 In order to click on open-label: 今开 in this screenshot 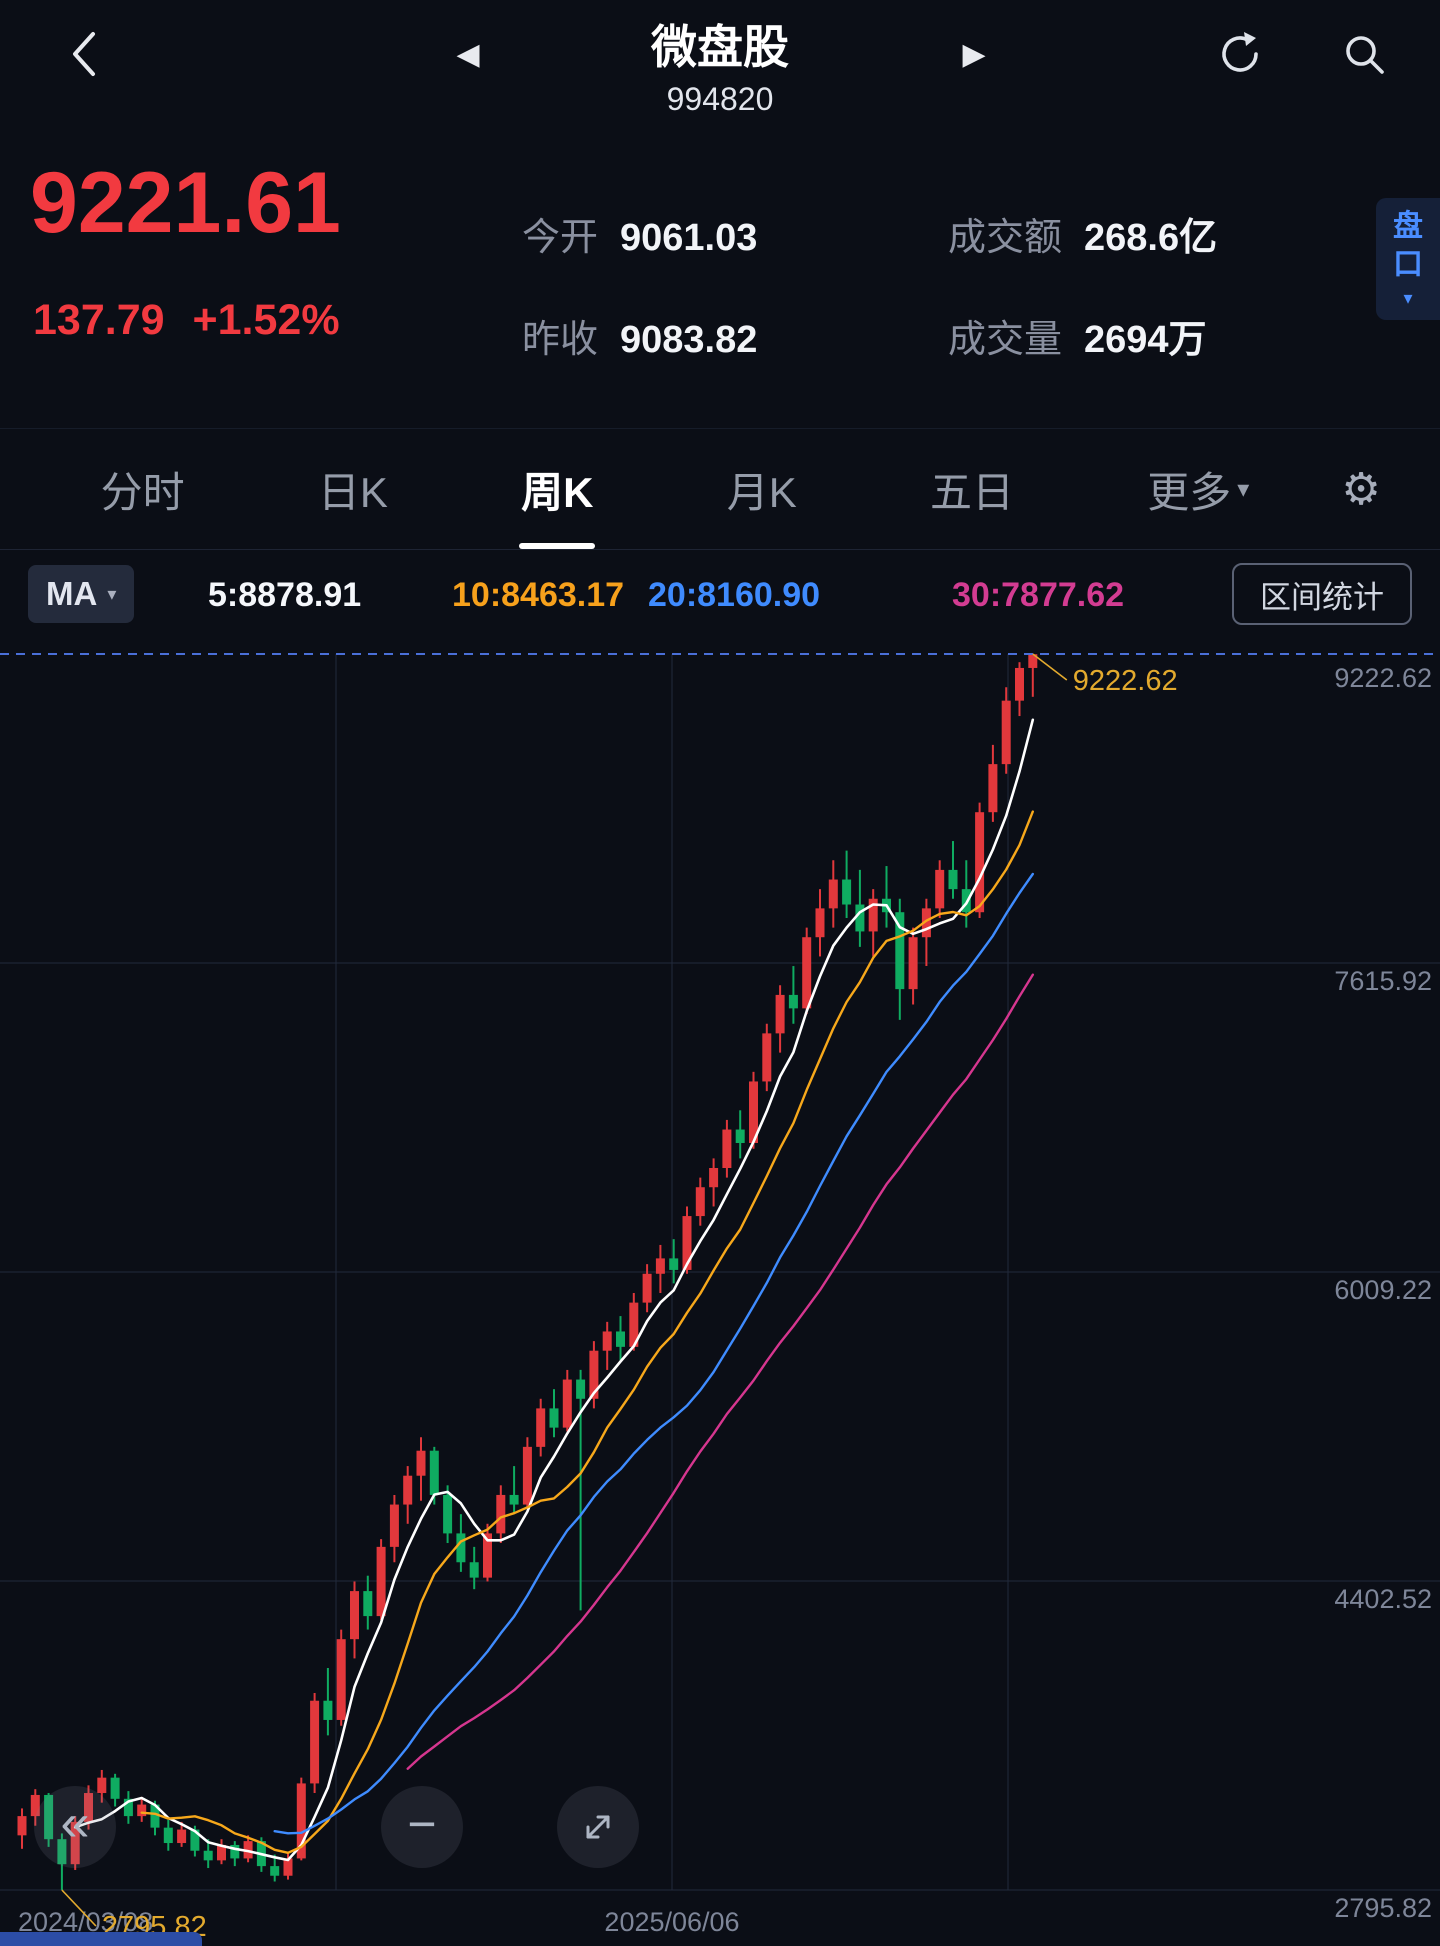, I will do `click(560, 238)`.